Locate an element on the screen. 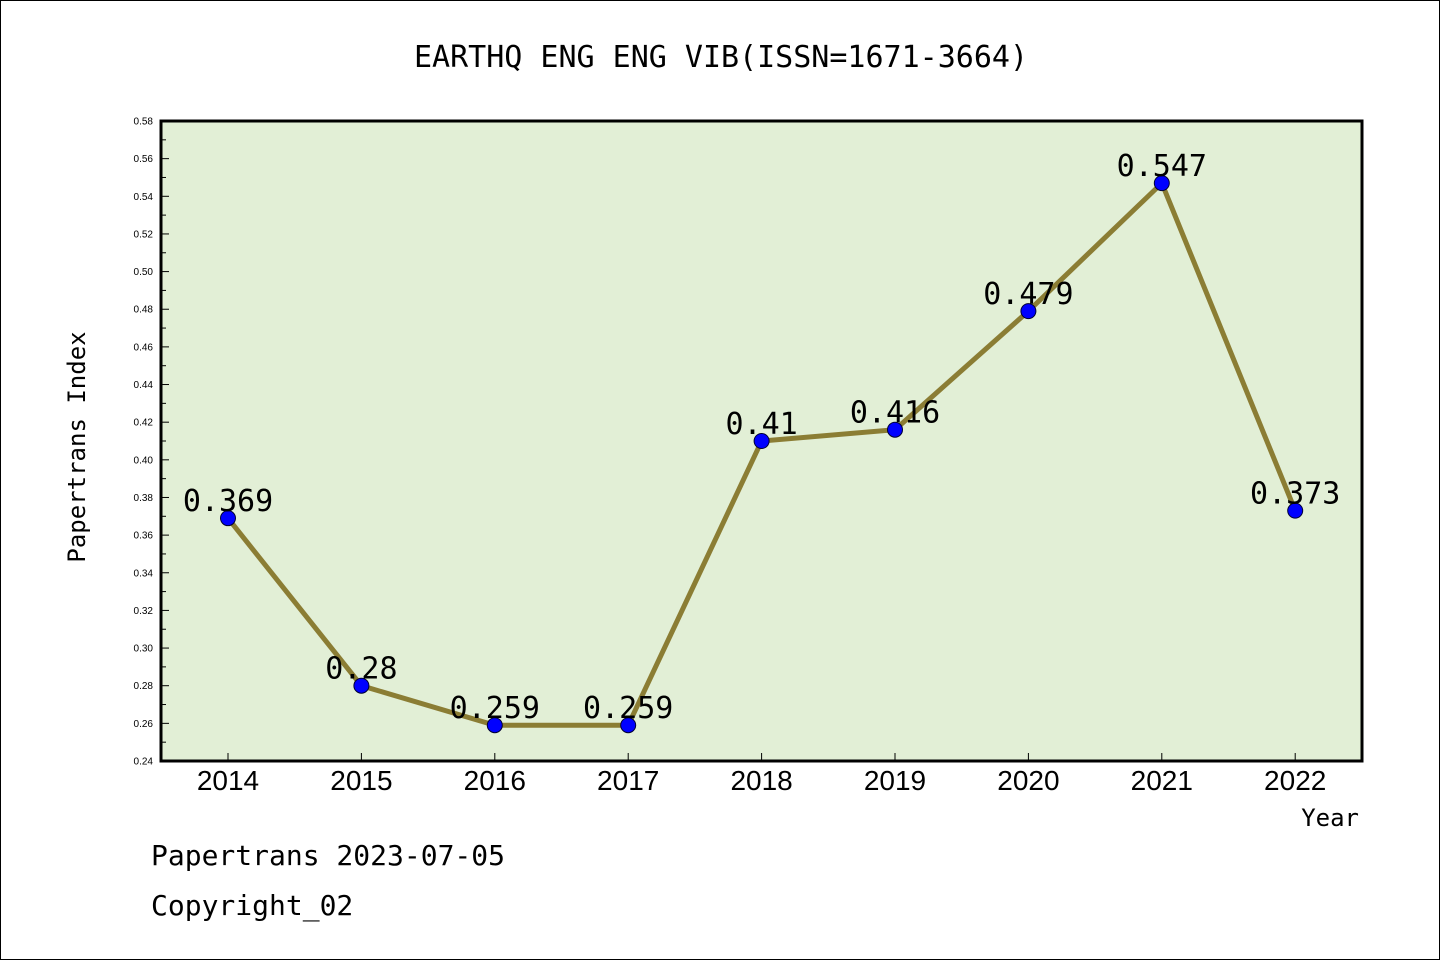 This screenshot has width=1440, height=961. data-label: 0.416 is located at coordinates (895, 413).